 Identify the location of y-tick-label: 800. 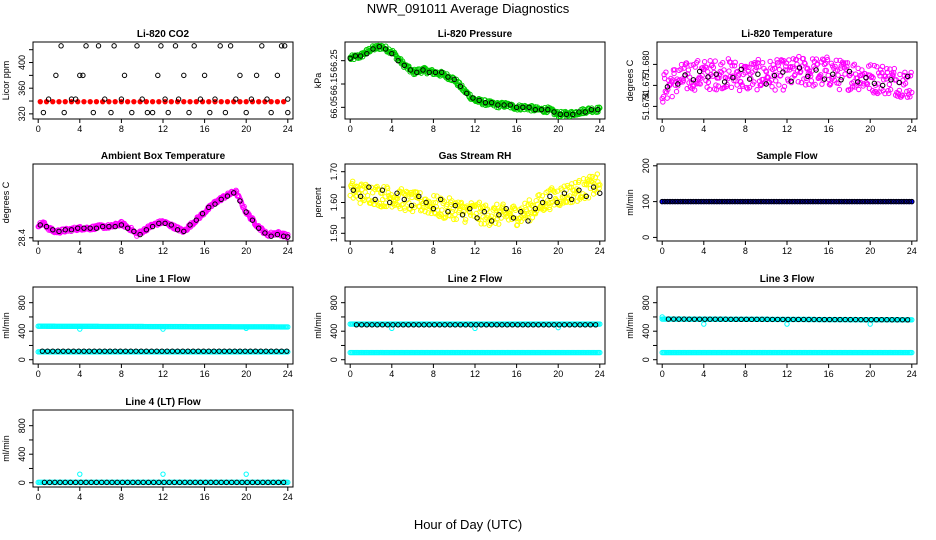
(22, 302).